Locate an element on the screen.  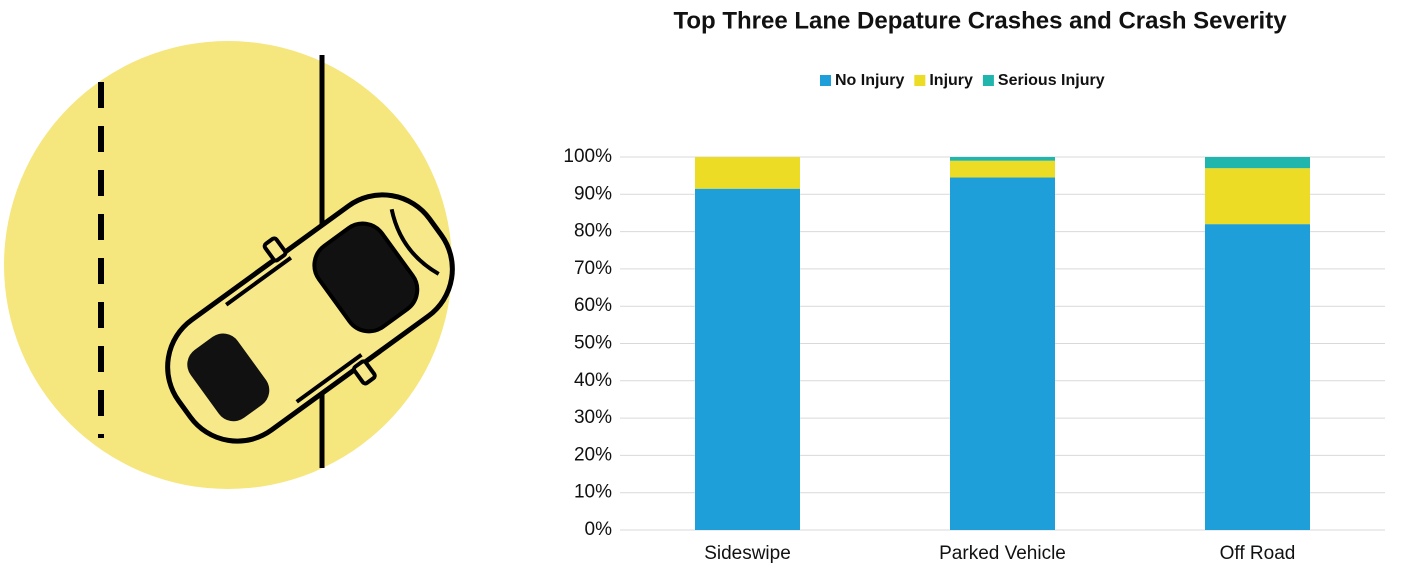
y-tick-label: 80% is located at coordinates (593, 231).